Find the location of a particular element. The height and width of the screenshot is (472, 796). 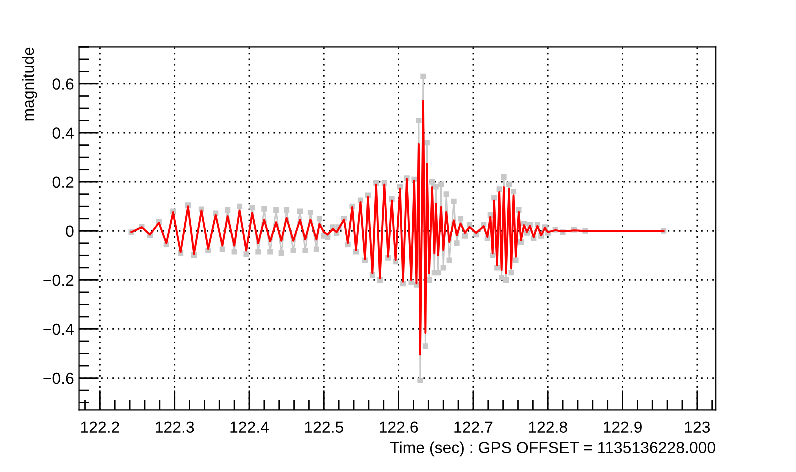

y-tick-label: 0.6 is located at coordinates (63, 84).